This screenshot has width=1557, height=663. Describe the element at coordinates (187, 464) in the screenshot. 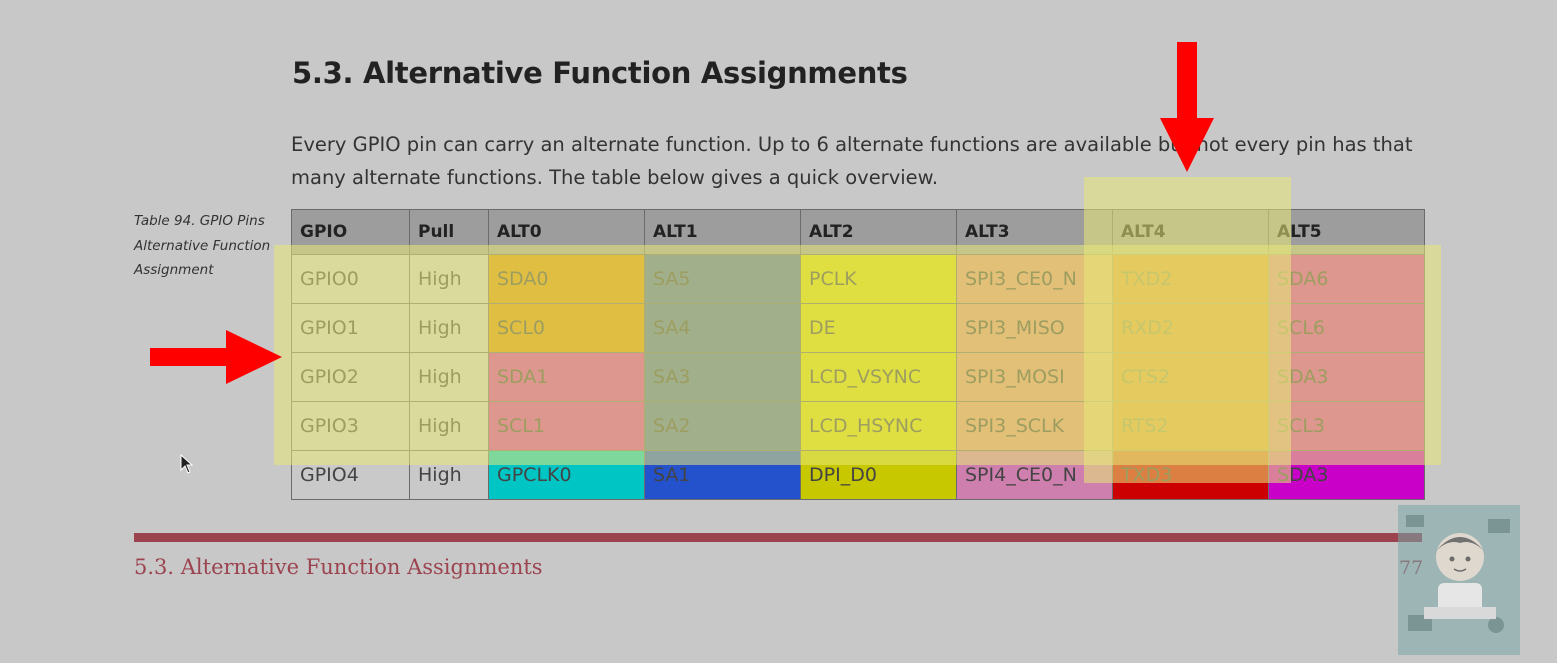

I see `mouse-pointer-icon` at that location.